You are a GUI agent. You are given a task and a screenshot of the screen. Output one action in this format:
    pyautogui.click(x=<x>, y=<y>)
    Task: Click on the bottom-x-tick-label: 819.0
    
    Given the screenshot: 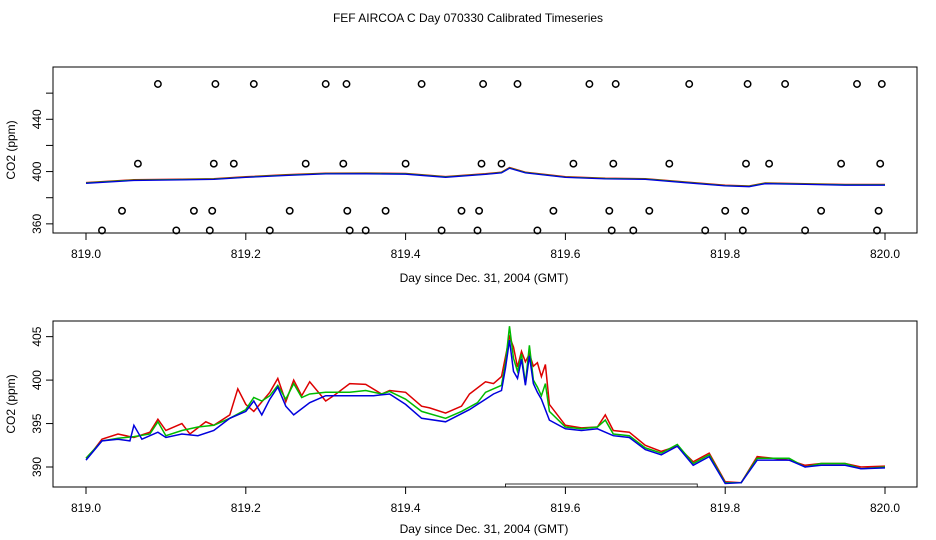 What is the action you would take?
    pyautogui.click(x=86, y=508)
    